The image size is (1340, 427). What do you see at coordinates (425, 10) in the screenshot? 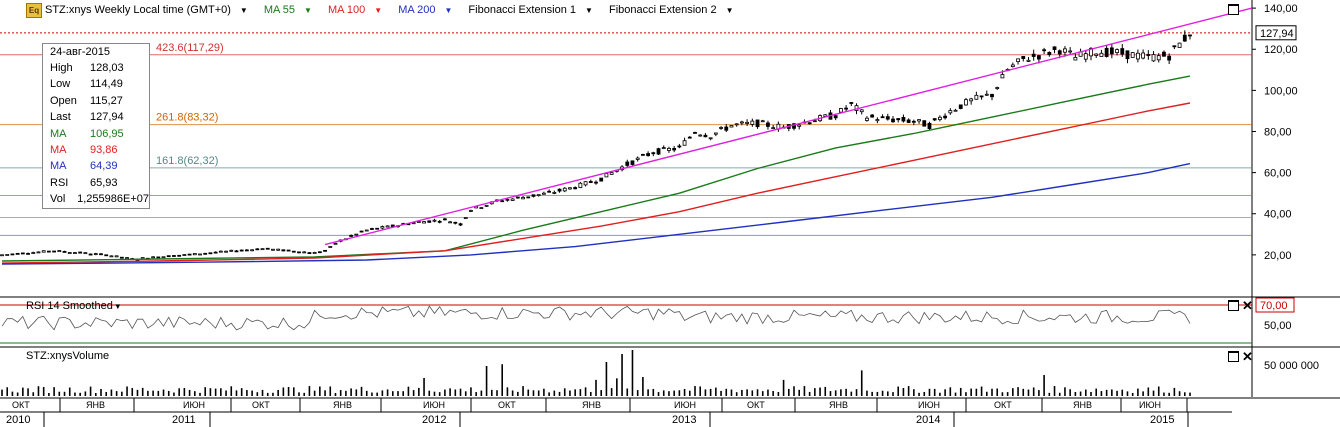
I see `ma200-legend: MA 200 ▼` at bounding box center [425, 10].